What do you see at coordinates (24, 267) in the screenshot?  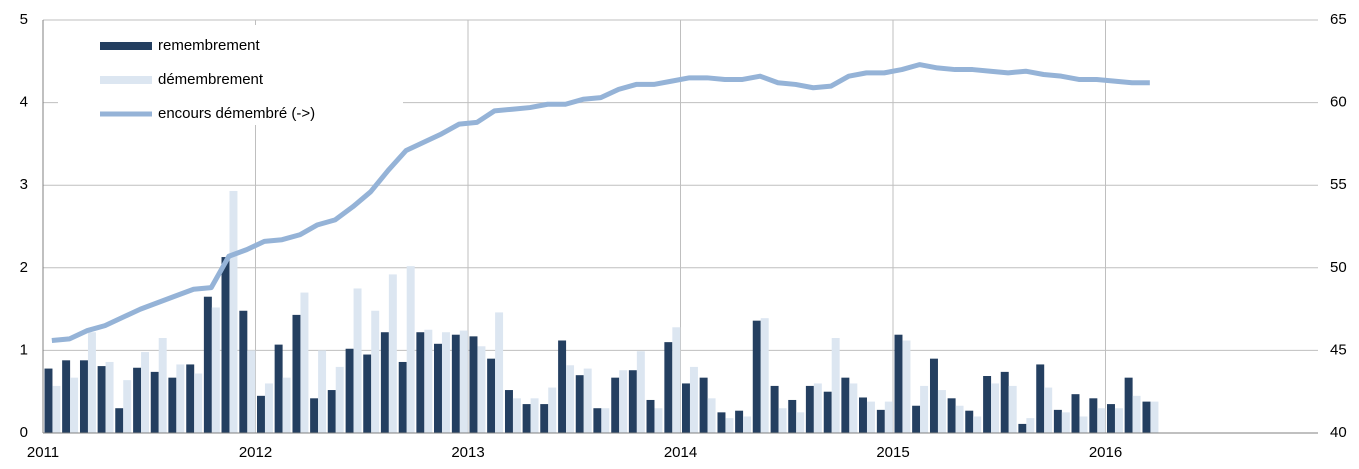 I see `y-tick-label: 2` at bounding box center [24, 267].